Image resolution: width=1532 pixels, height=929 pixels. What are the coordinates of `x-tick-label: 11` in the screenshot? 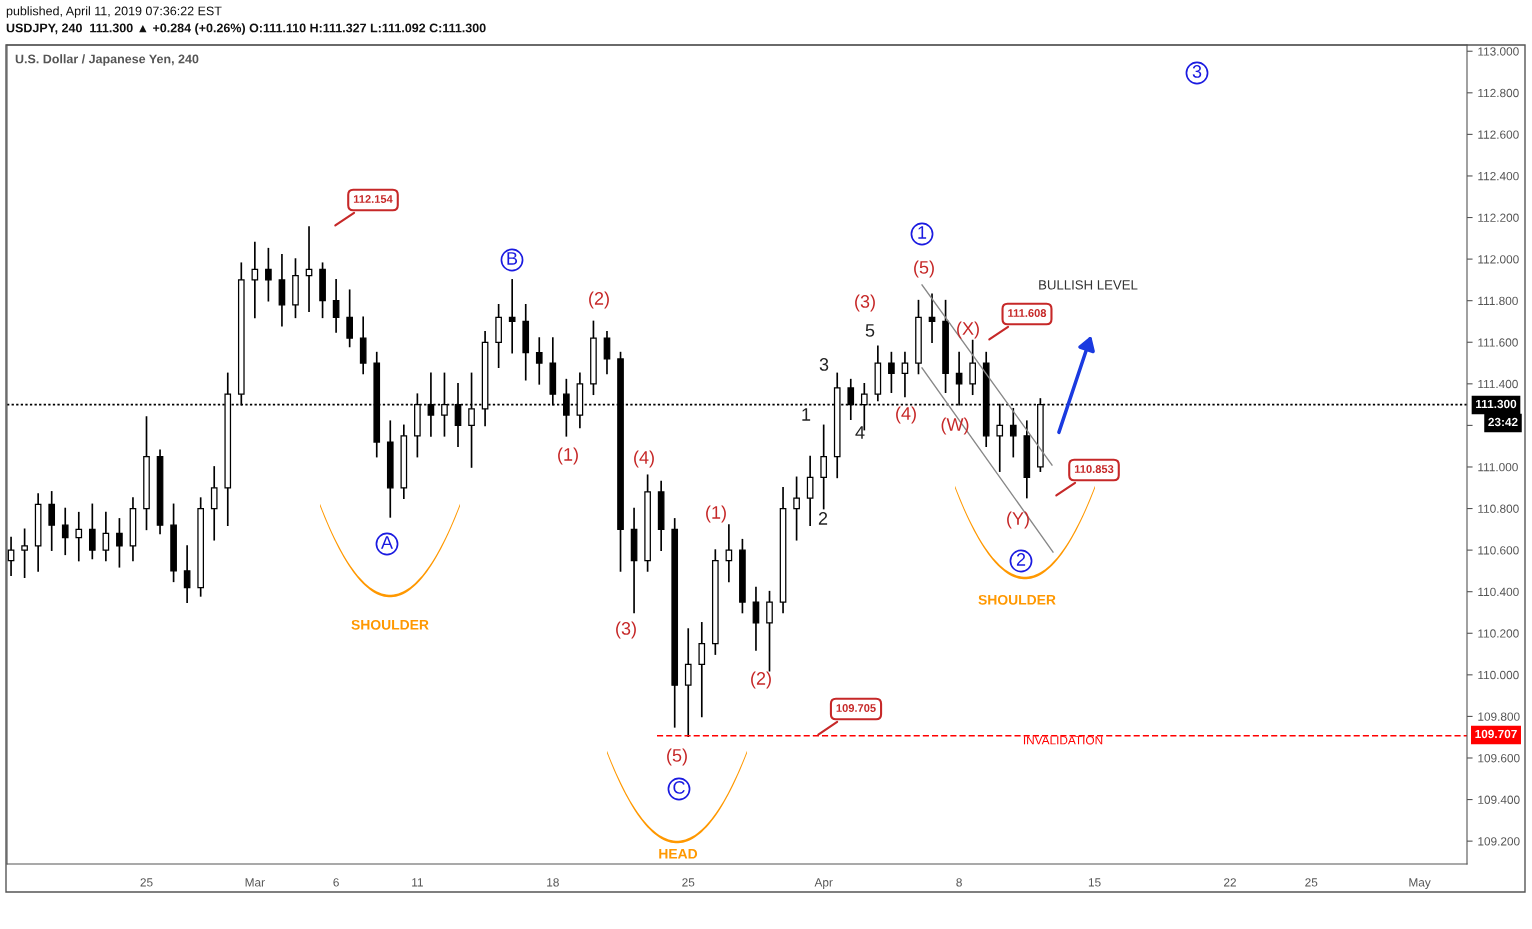 It's located at (417, 882).